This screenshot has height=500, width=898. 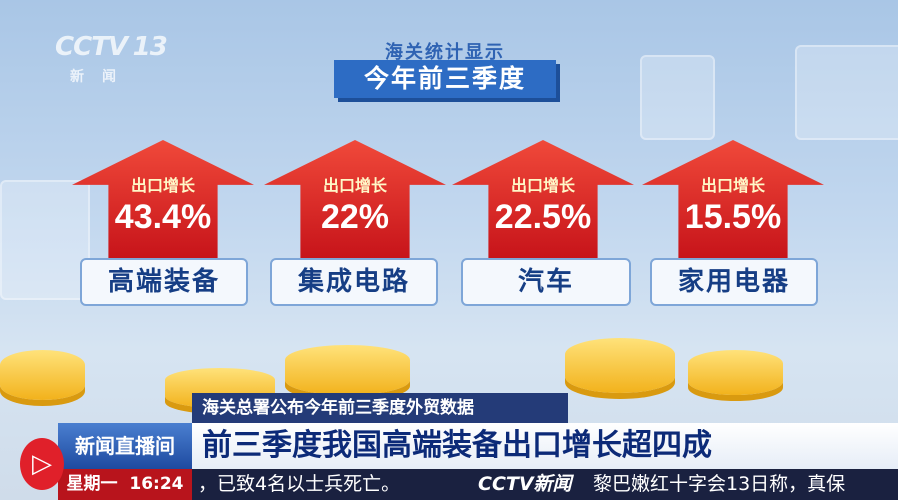 What do you see at coordinates (163, 217) in the screenshot?
I see `arrow-value: 43.4%` at bounding box center [163, 217].